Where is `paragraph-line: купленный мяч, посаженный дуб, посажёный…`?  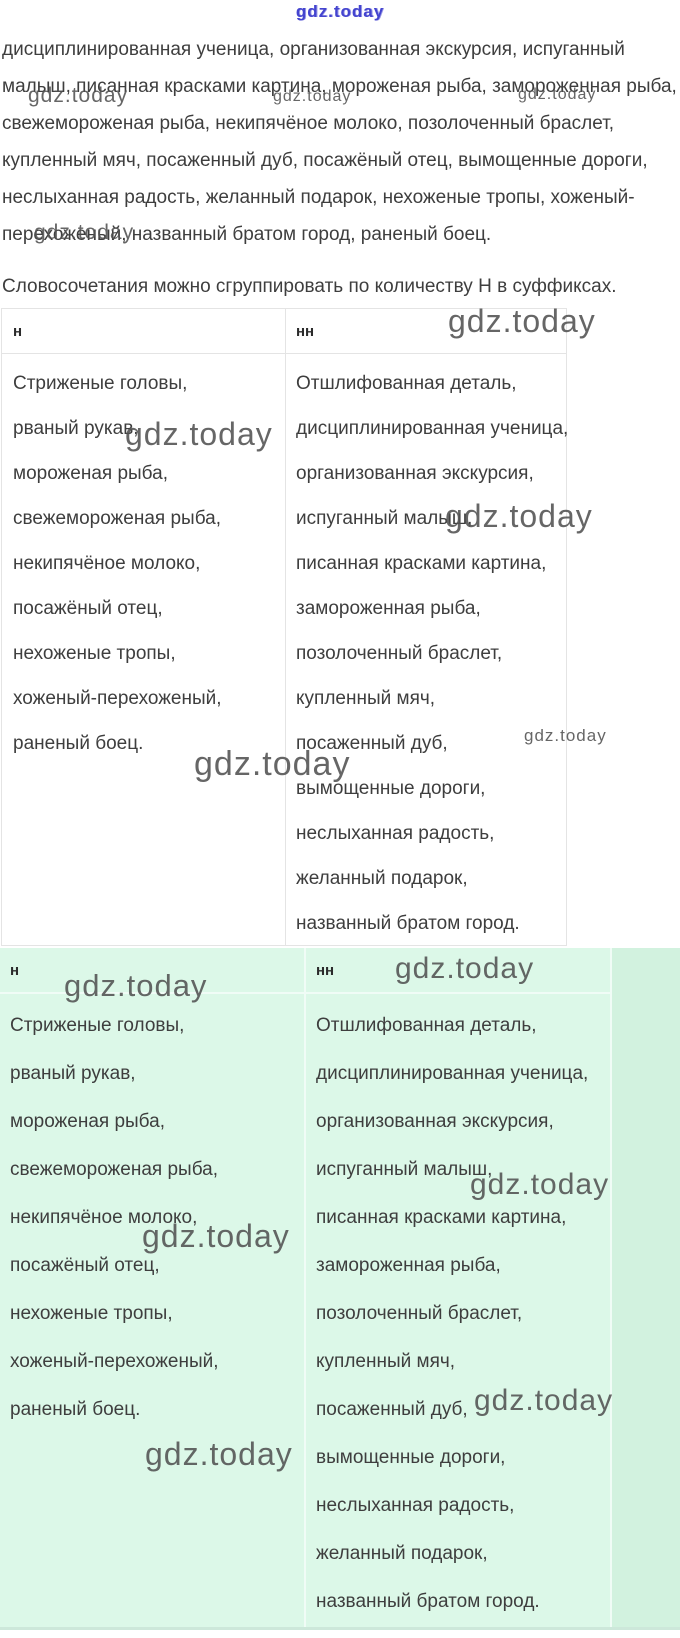 paragraph-line: купленный мяч, посаженный дуб, посажёный… is located at coordinates (325, 160).